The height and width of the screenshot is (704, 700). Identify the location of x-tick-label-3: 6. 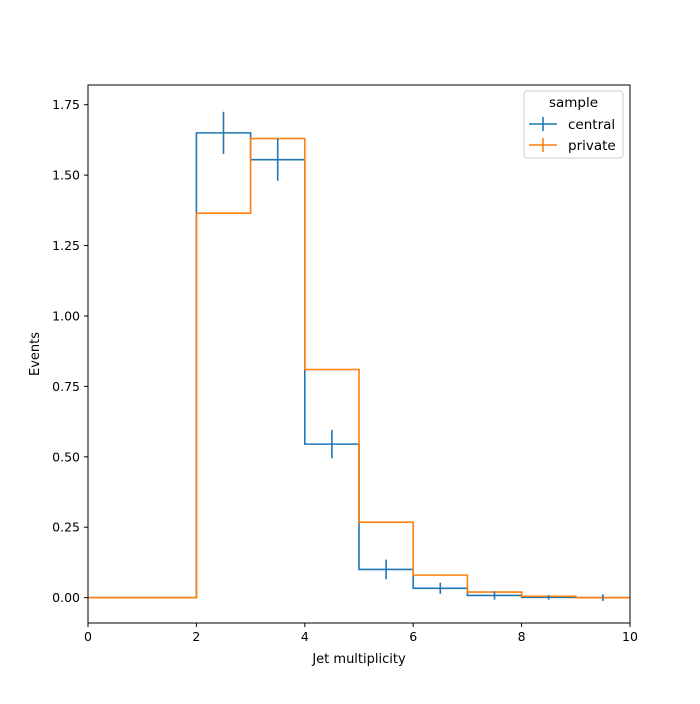
(413, 636).